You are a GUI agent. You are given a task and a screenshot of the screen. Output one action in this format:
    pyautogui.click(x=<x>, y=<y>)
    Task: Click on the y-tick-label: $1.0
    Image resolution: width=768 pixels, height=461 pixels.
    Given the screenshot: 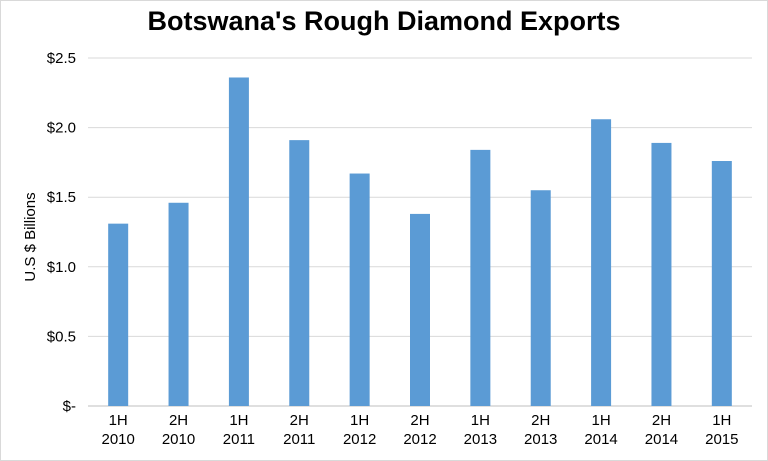 What is the action you would take?
    pyautogui.click(x=61, y=267)
    